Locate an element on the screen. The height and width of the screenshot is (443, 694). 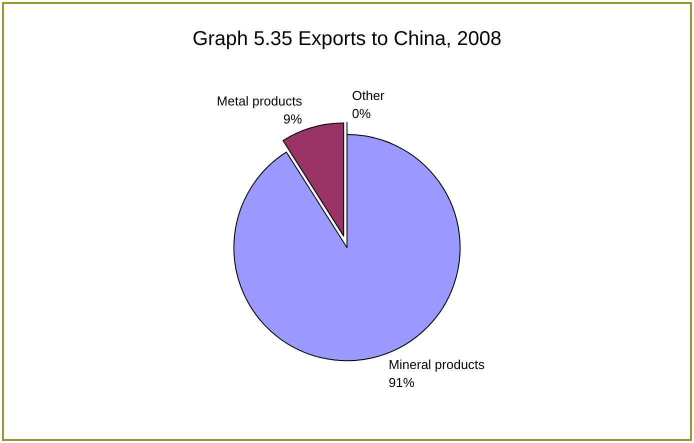
data-label: 91% is located at coordinates (402, 382).